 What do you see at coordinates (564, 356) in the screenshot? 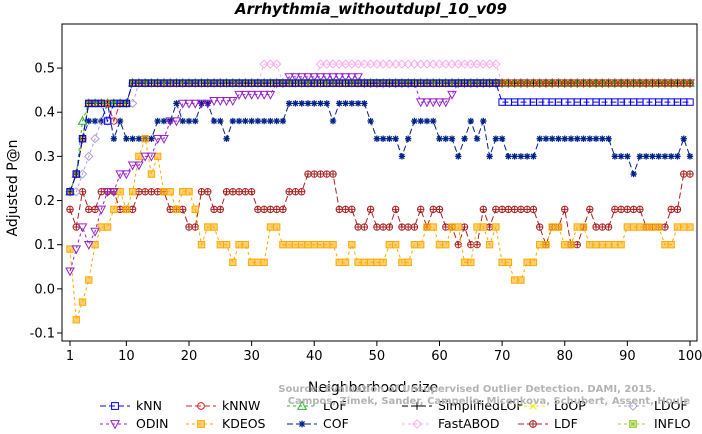
I see `x-tick-label: 80` at bounding box center [564, 356].